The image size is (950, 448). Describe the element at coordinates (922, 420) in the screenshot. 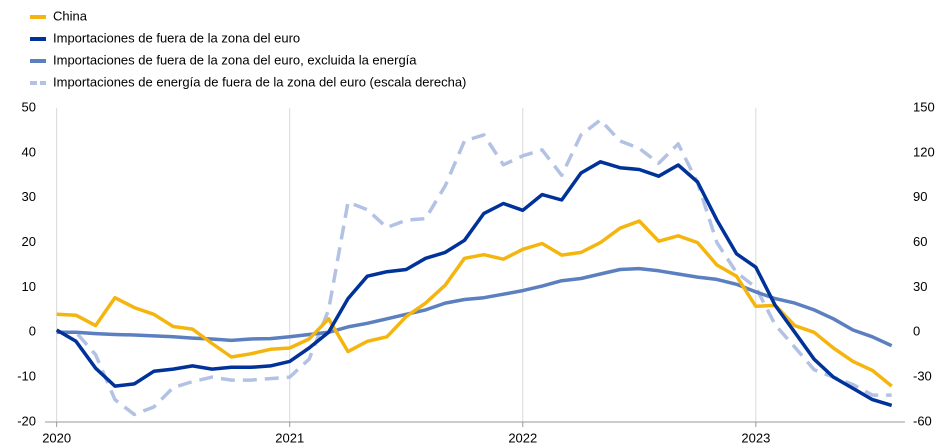

I see `y2-tick-label: -60` at that location.